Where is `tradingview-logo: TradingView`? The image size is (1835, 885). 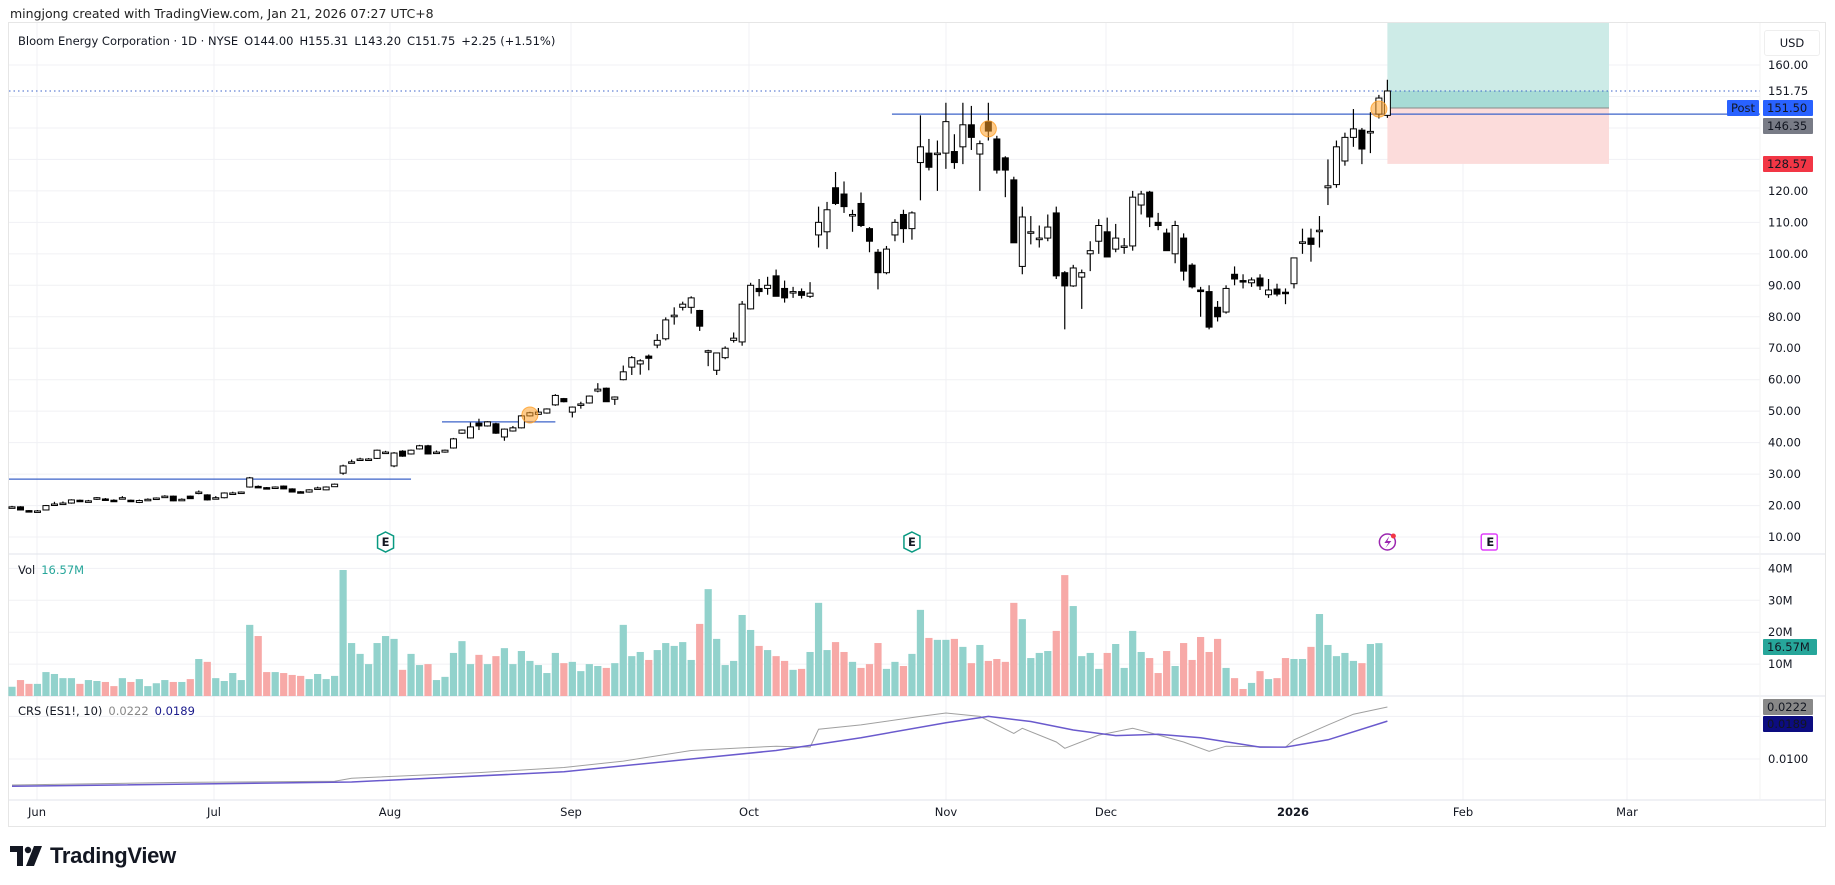 tradingview-logo: TradingView is located at coordinates (93, 856).